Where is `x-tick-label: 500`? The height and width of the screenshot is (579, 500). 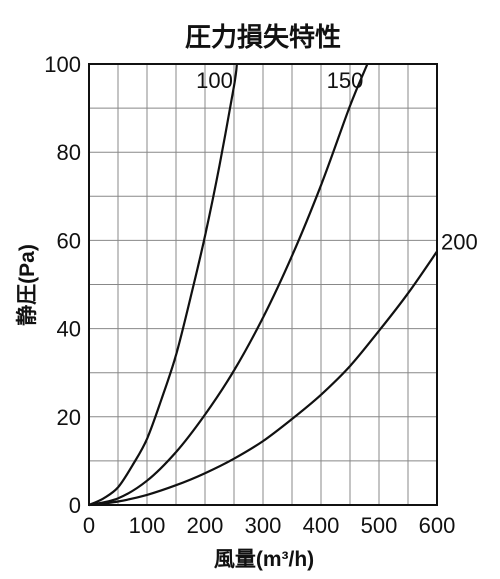 x-tick-label: 500 is located at coordinates (379, 525).